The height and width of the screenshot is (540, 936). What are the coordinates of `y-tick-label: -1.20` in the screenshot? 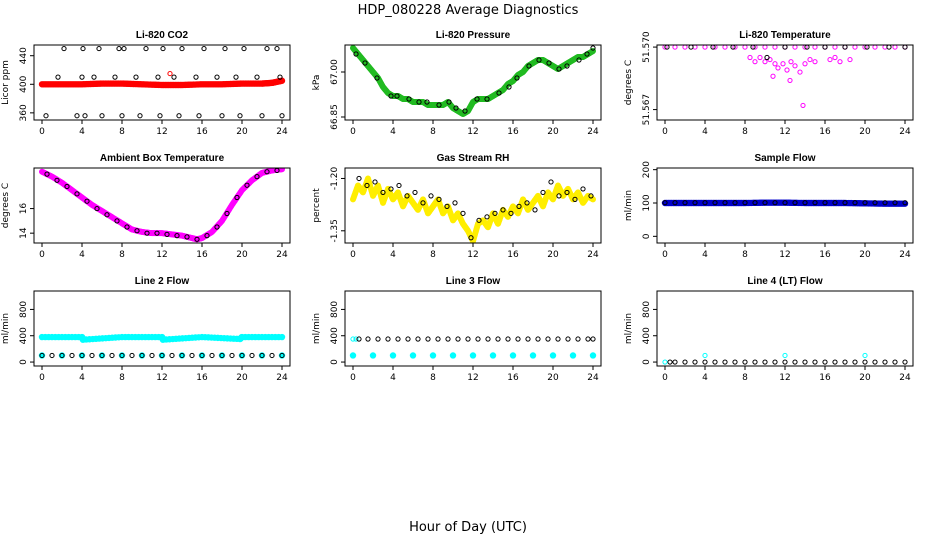 It's located at (335, 179).